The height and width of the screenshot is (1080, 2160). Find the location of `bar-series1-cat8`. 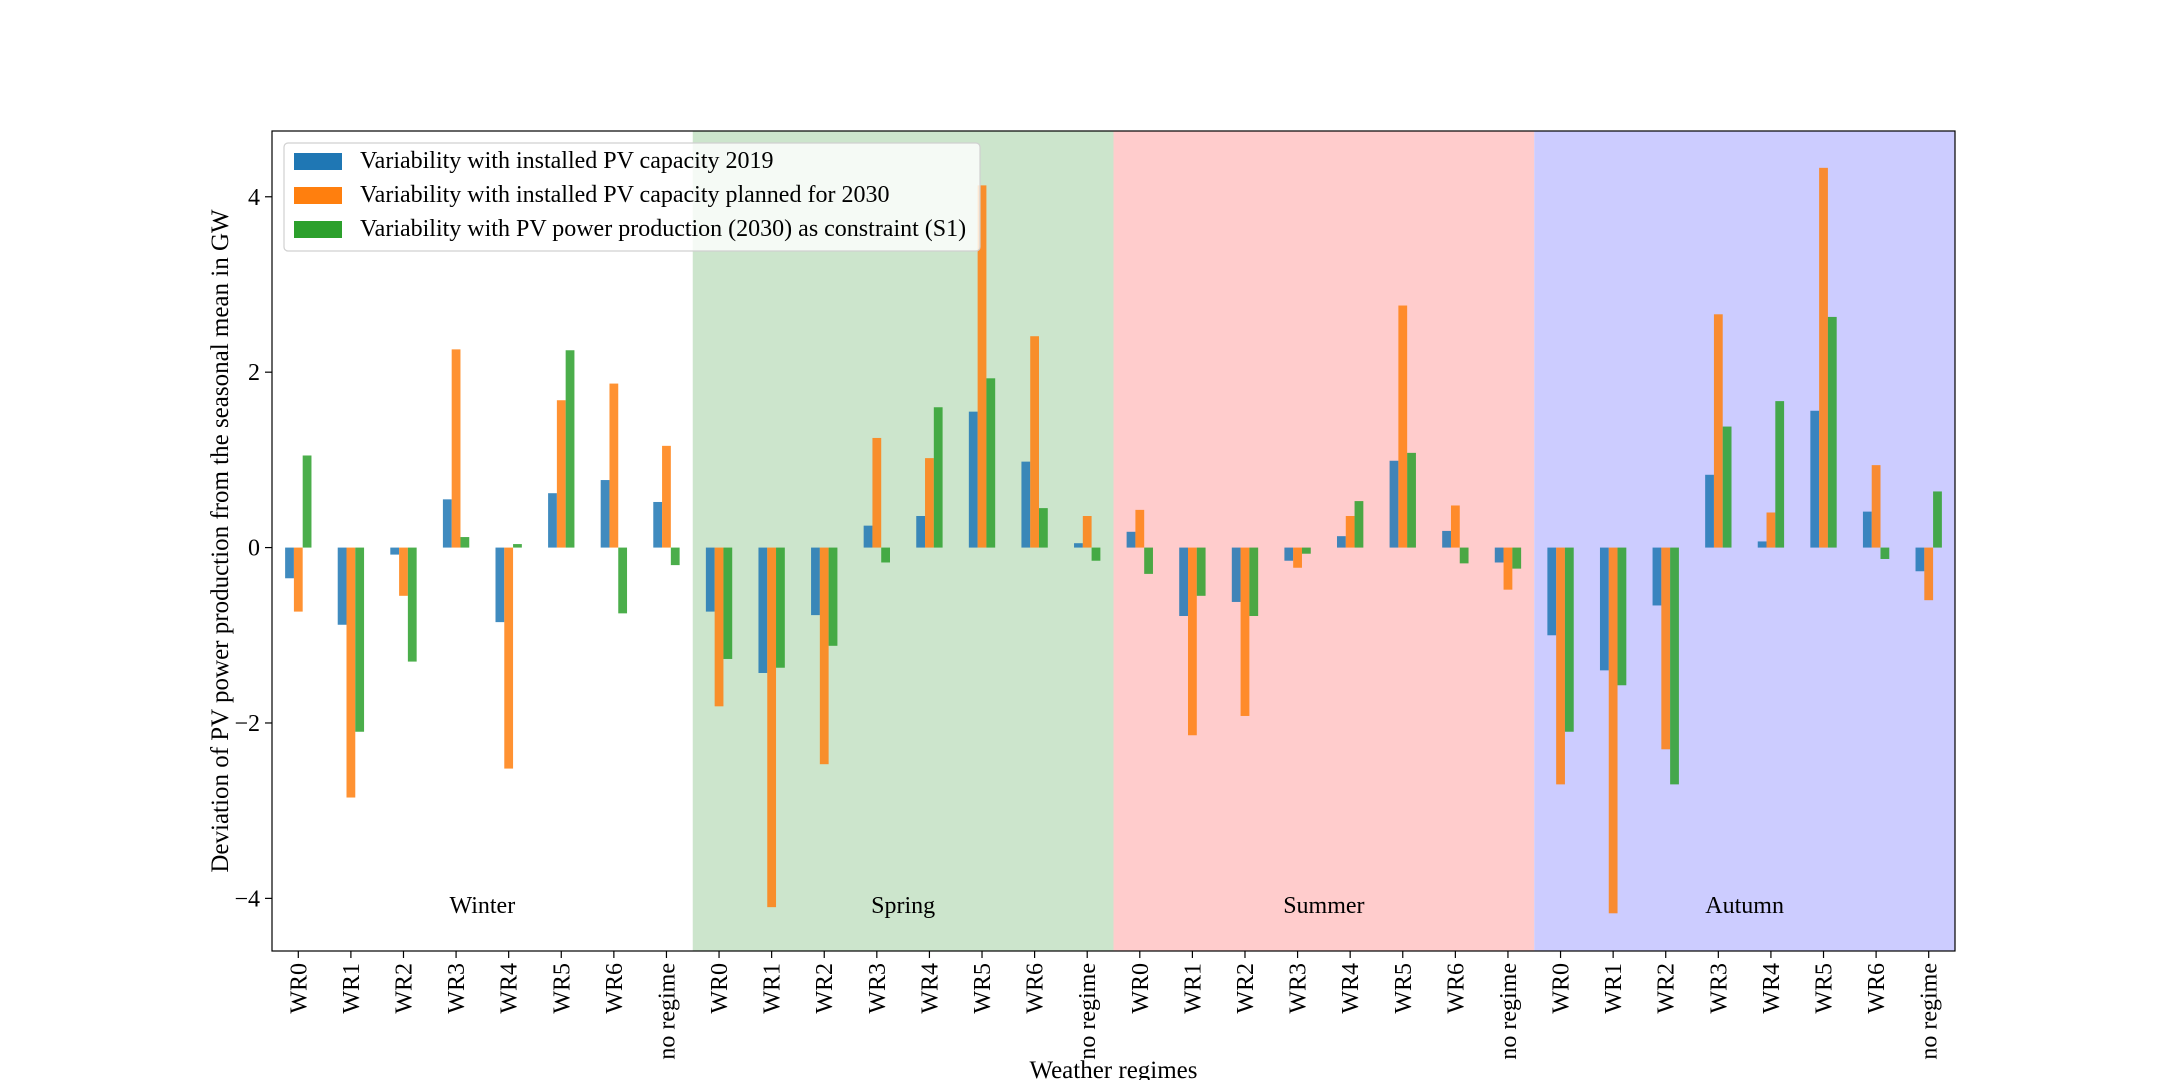

bar-series1-cat8 is located at coordinates (719, 627).